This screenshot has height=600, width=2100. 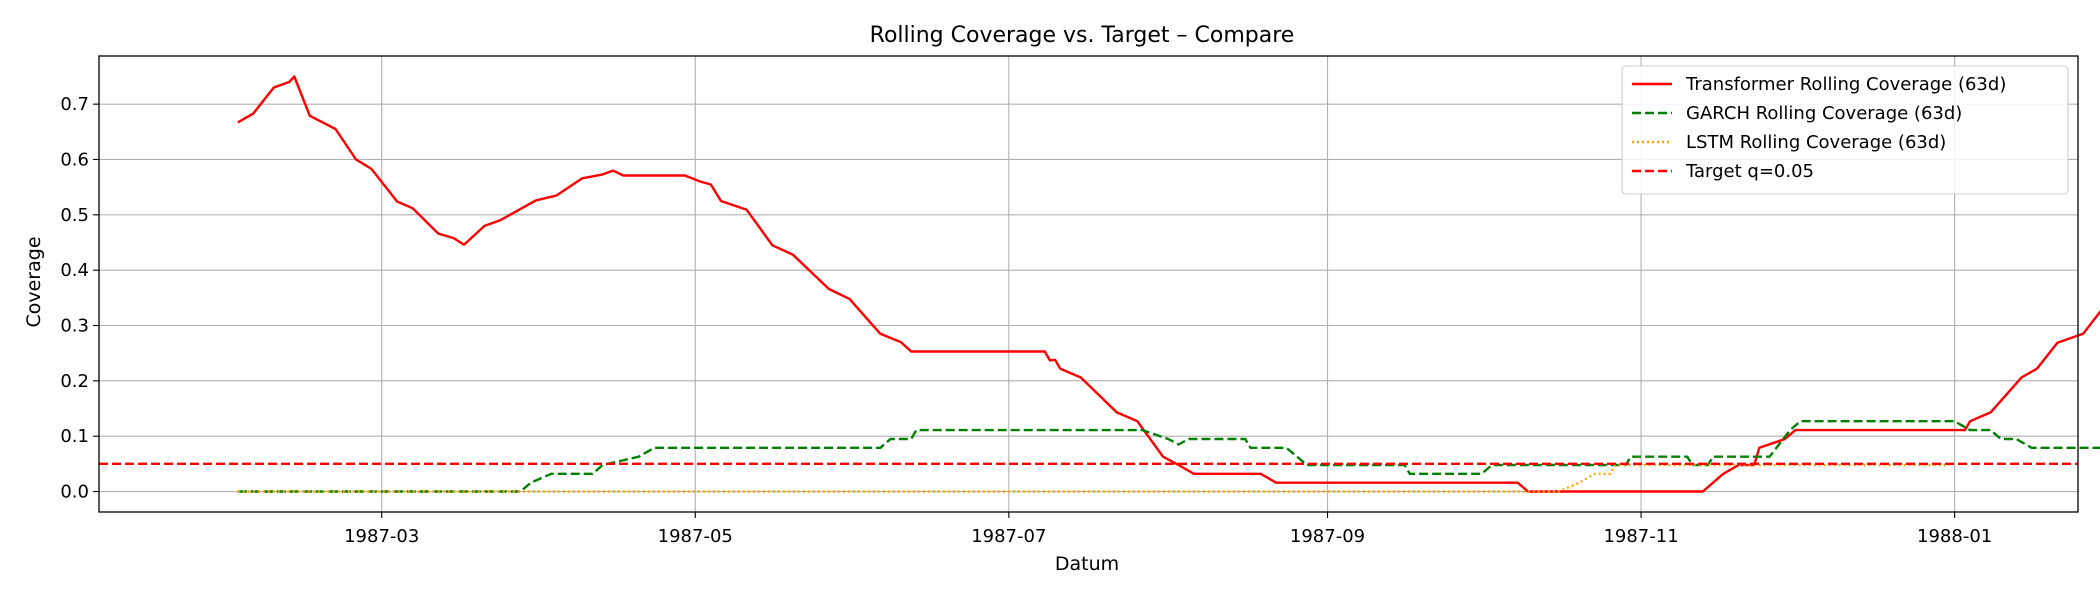 I want to click on y-tick-label: 0.3, so click(x=74, y=326).